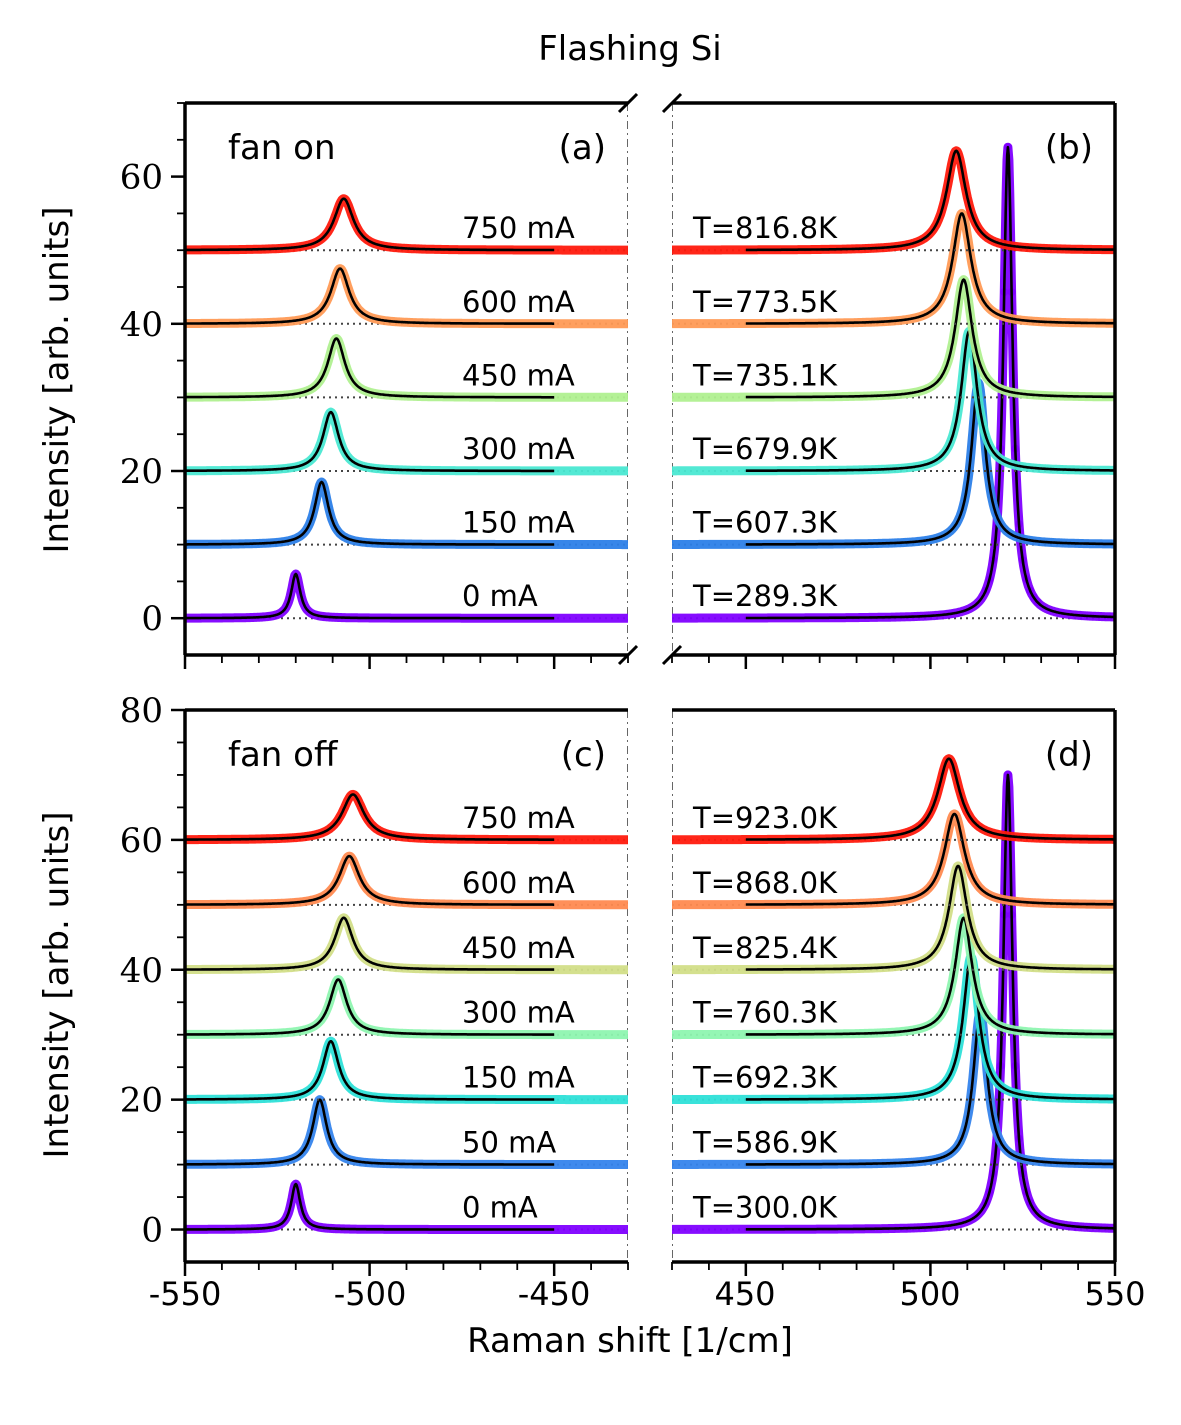 This screenshot has height=1425, width=1181. I want to click on series-label: 50 mA, so click(509, 1143).